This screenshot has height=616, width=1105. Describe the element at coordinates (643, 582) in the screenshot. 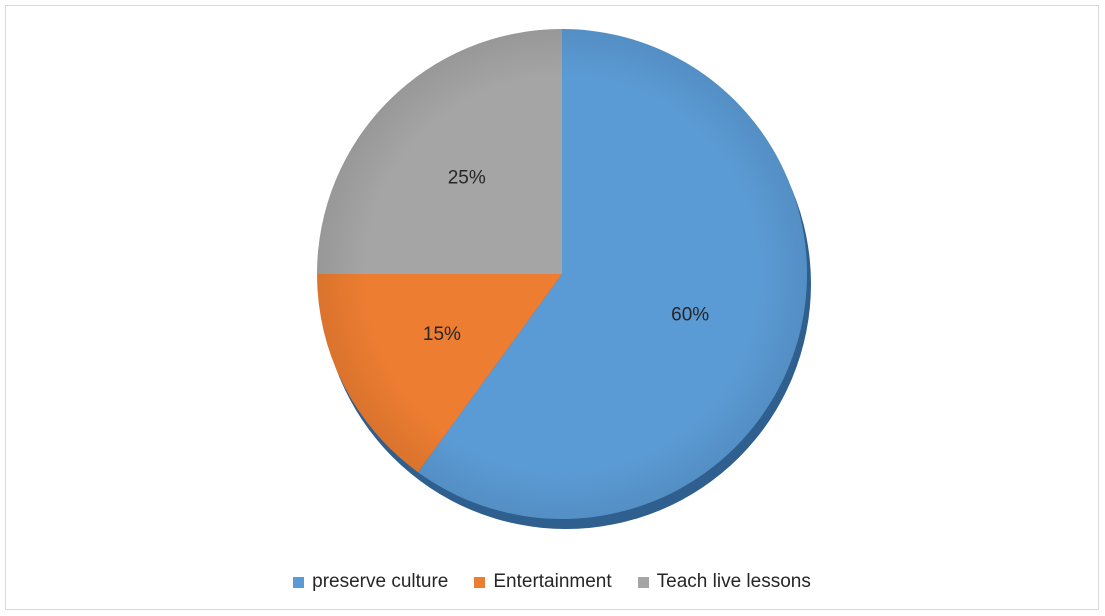

I see `legend-swatch-teach-live-lessons` at that location.